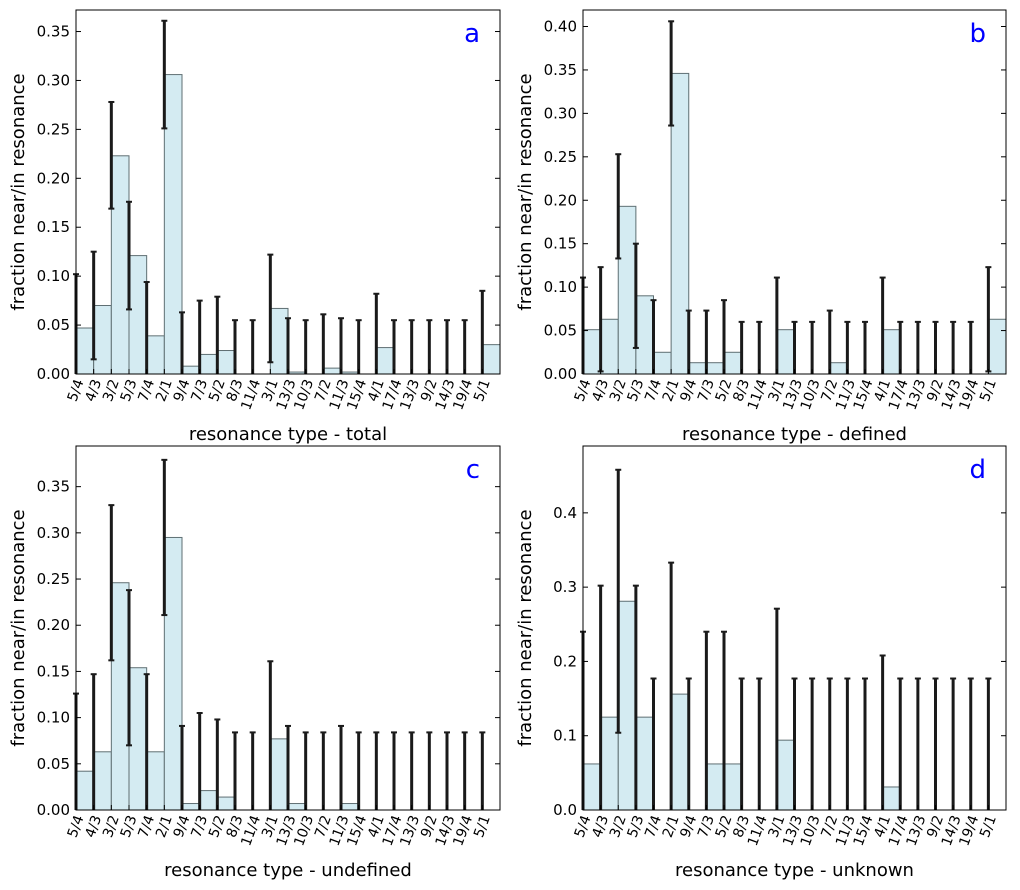 The width and height of the screenshot is (1020, 890). Describe the element at coordinates (217, 826) in the screenshot. I see `panel-c-xtick-label: 5/2` at that location.